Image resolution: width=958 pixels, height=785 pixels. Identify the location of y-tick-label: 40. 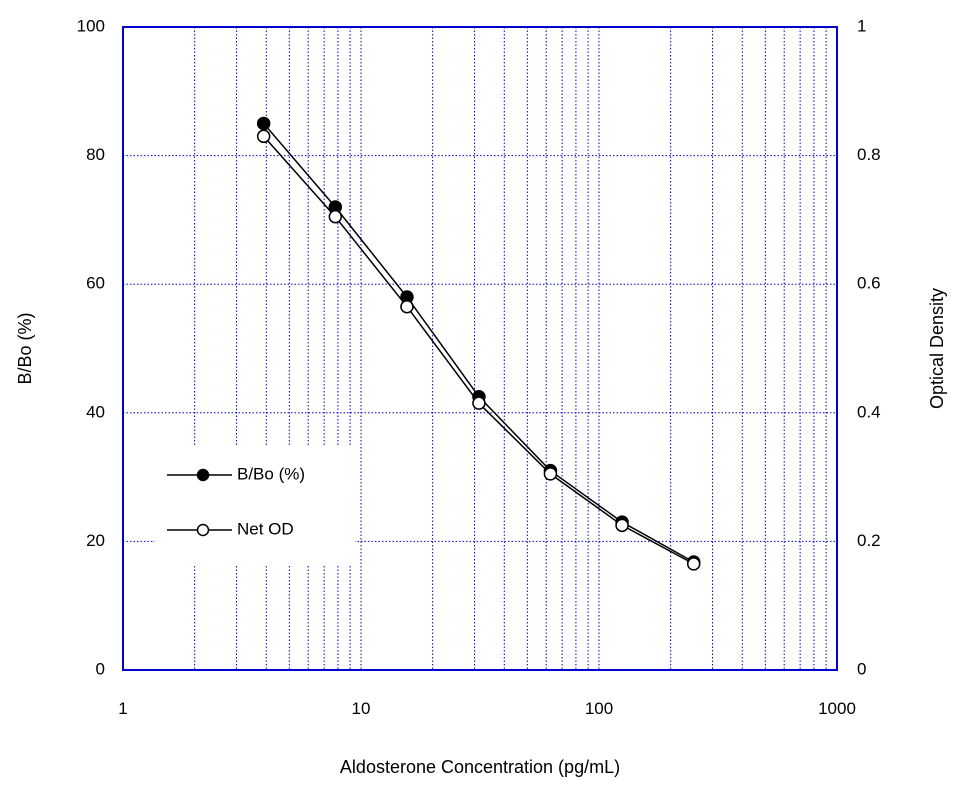
(95, 411).